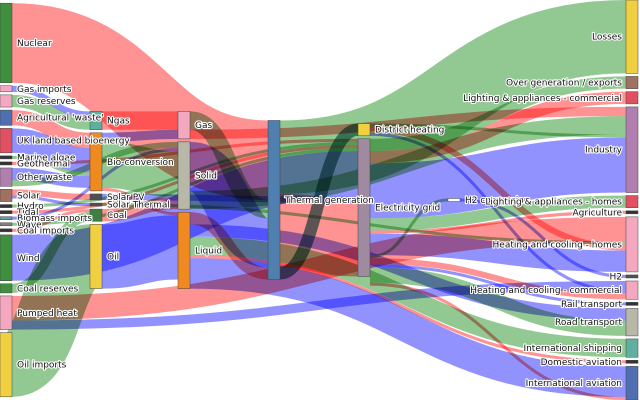 The image size is (640, 400). I want to click on link-oil-imports-to-oil, so click(51, 310).